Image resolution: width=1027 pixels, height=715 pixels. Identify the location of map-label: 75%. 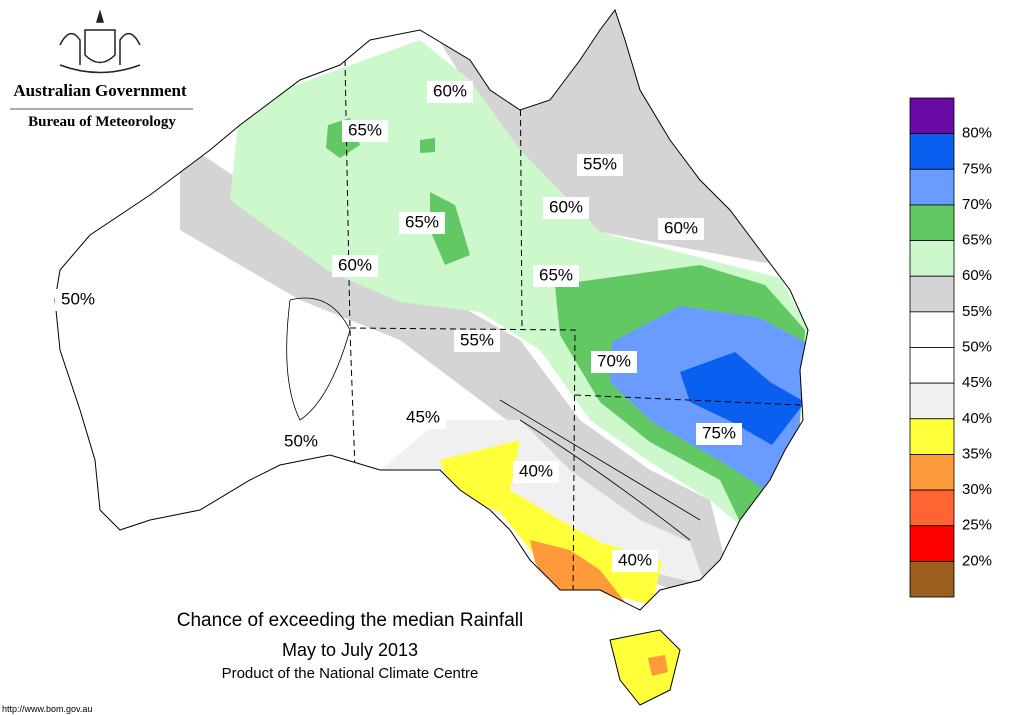
(719, 432).